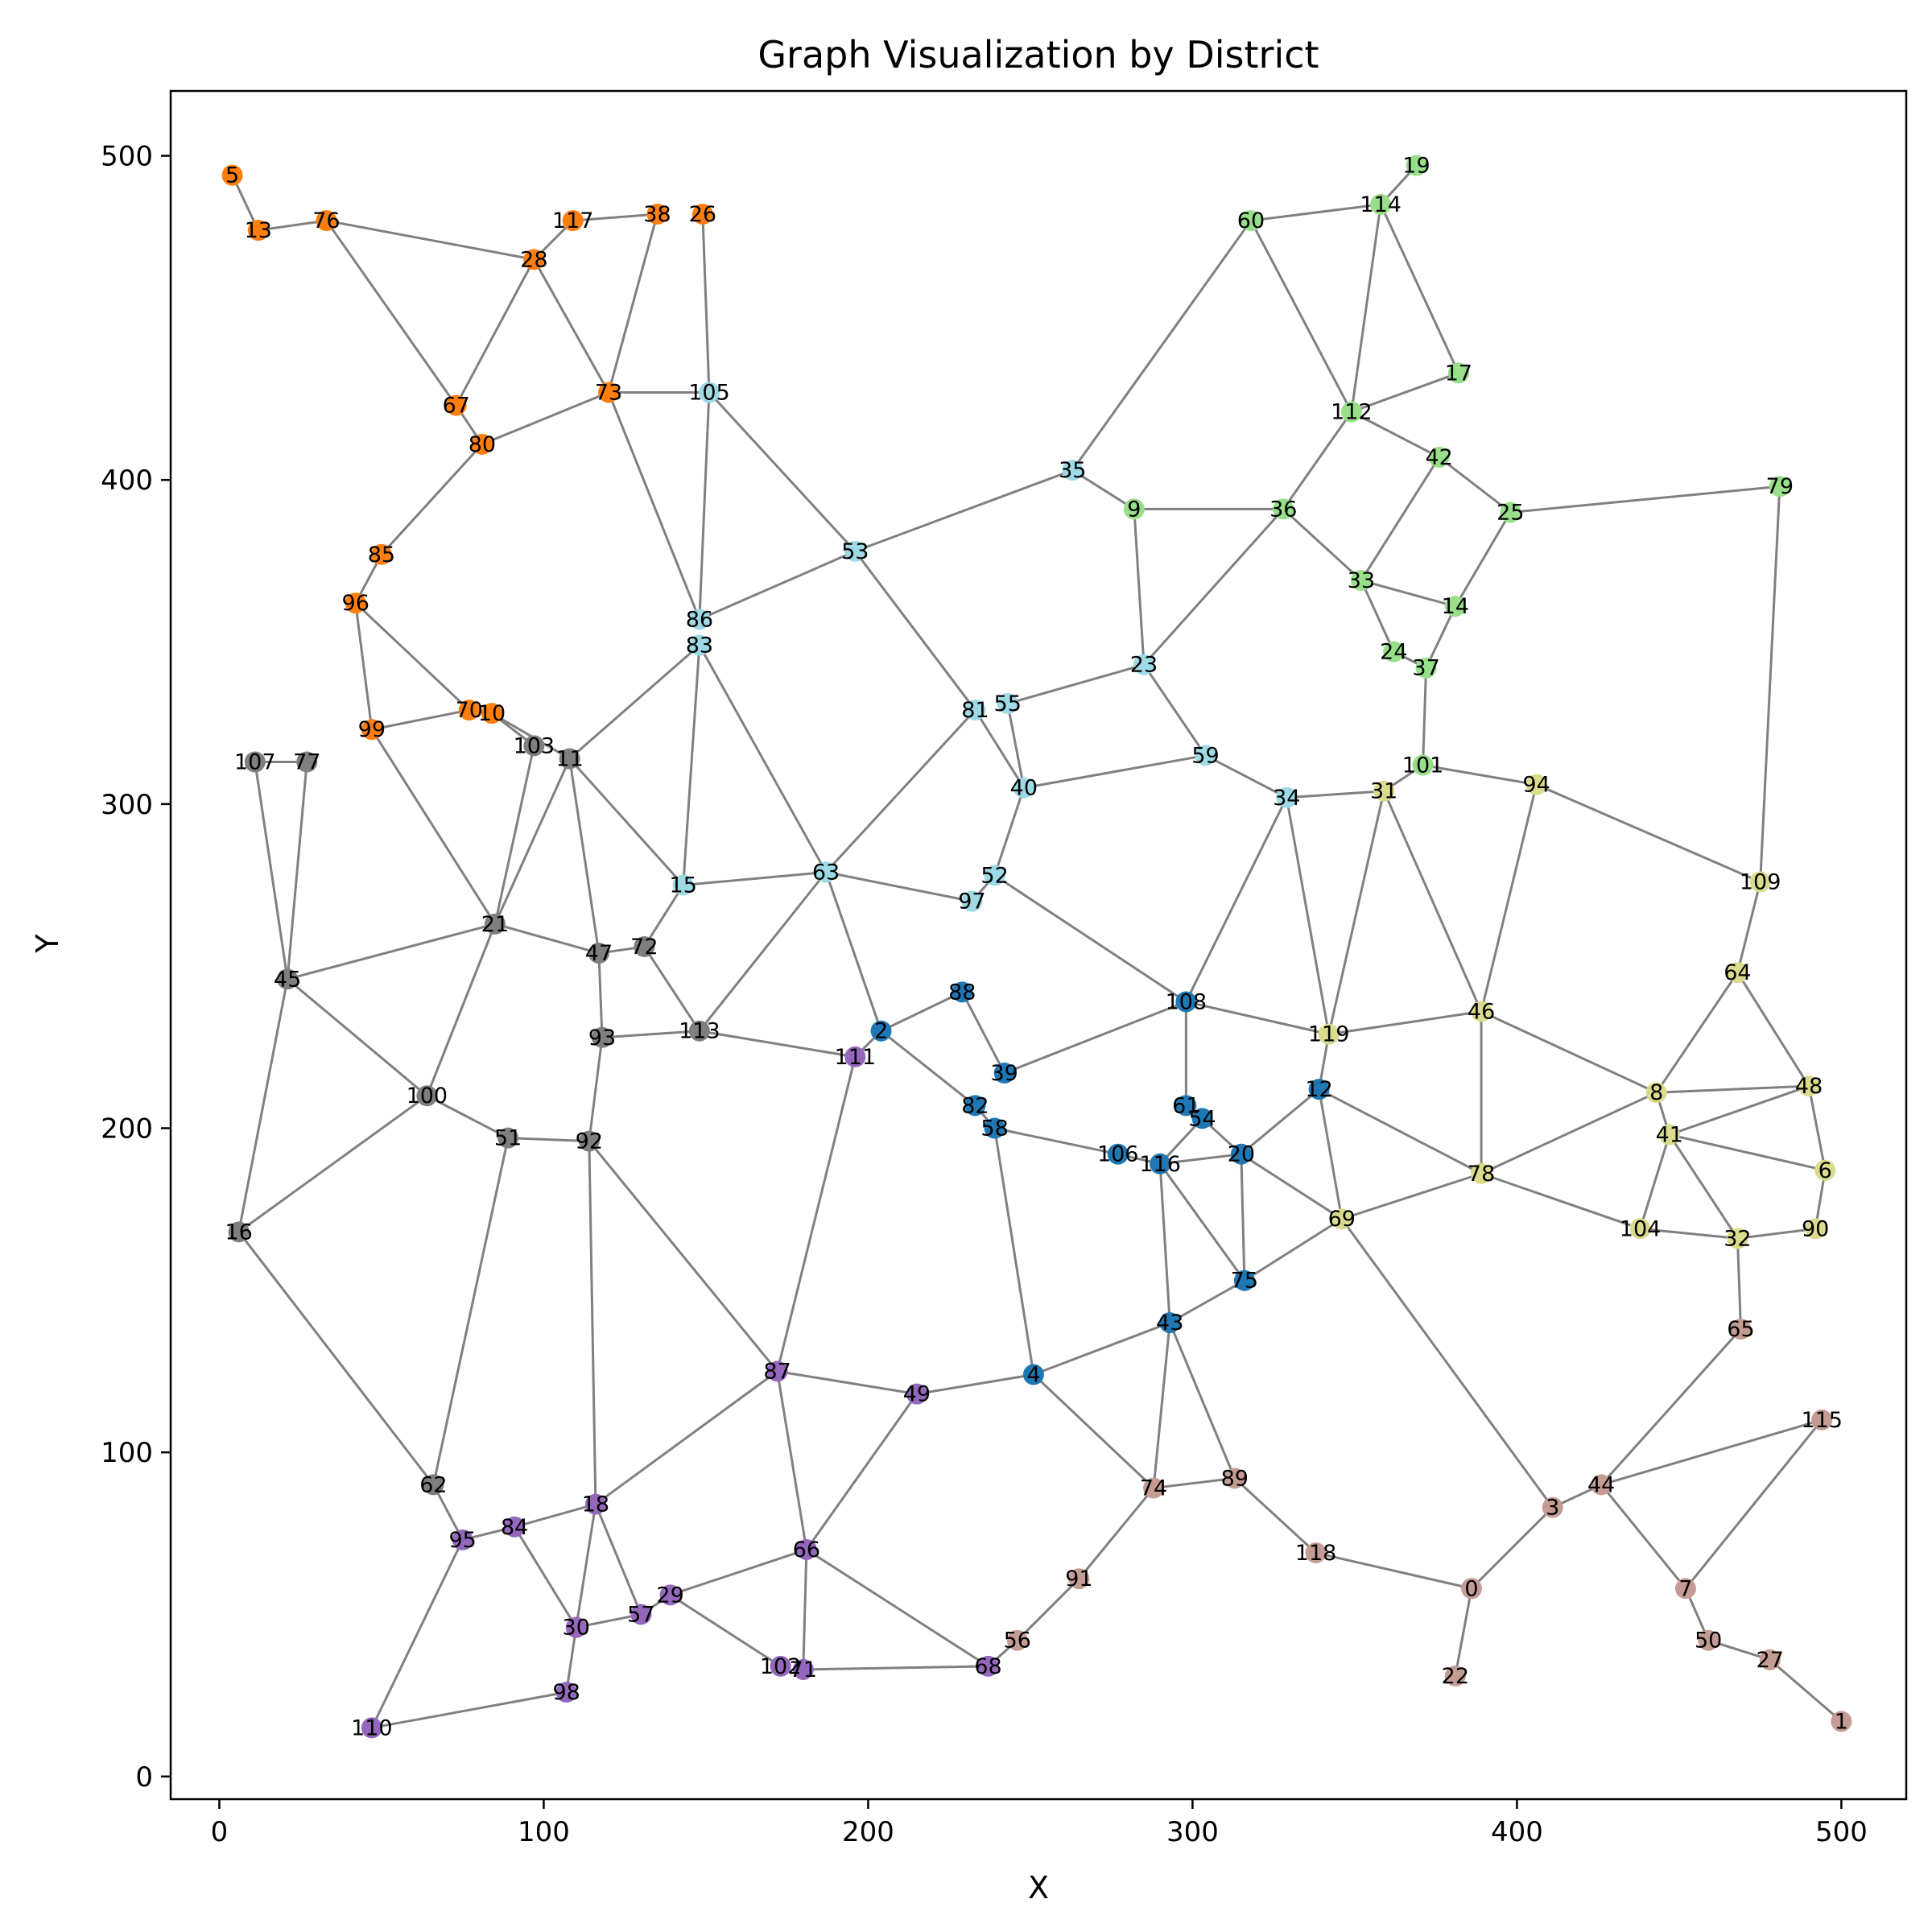 This screenshot has height=1932, width=1932. Describe the element at coordinates (1825, 1170) in the screenshot. I see `node-label-6: 6` at that location.